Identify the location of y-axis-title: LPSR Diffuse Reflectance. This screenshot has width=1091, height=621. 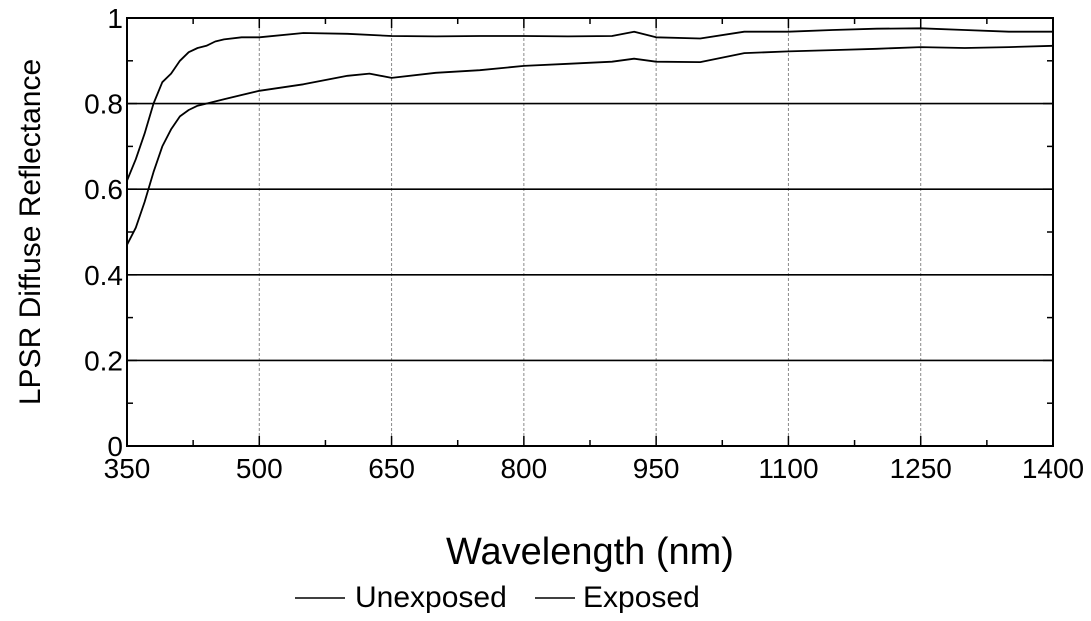
(30, 232).